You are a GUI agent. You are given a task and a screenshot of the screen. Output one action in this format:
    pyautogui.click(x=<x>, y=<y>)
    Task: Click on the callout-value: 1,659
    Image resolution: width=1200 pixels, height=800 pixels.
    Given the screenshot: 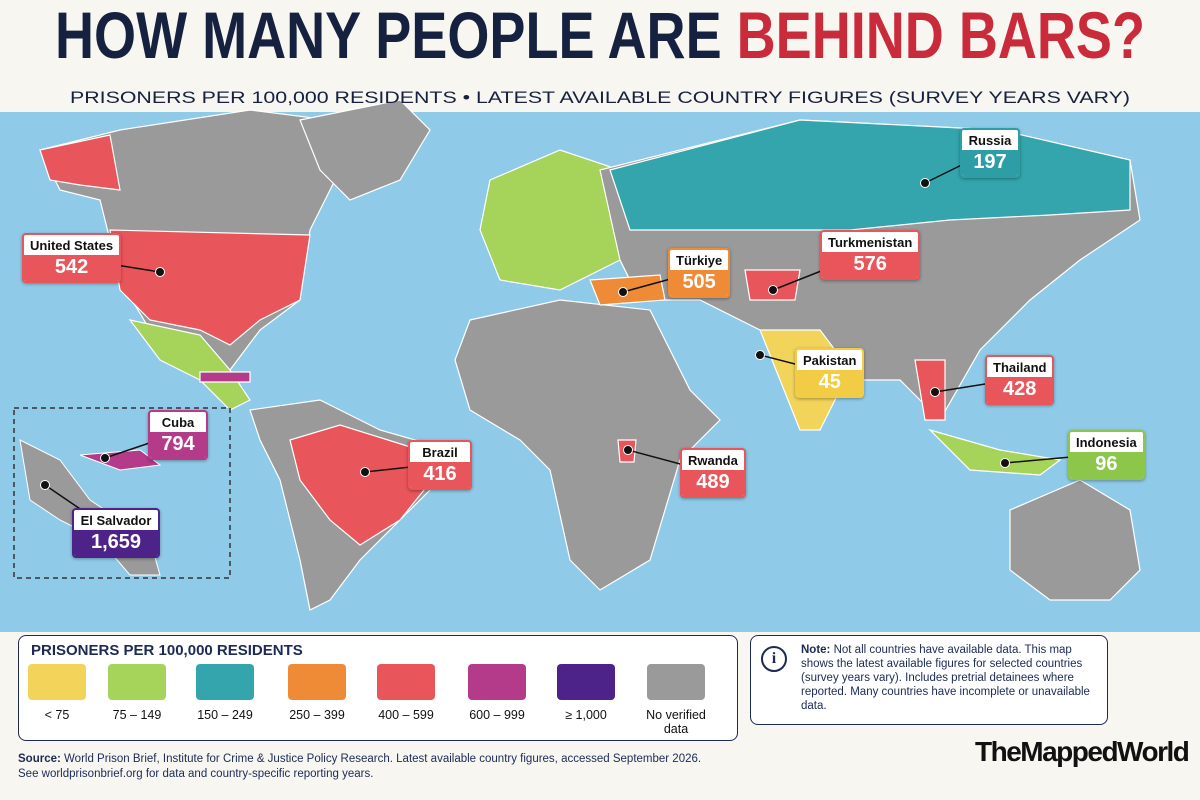 What is the action you would take?
    pyautogui.click(x=116, y=543)
    